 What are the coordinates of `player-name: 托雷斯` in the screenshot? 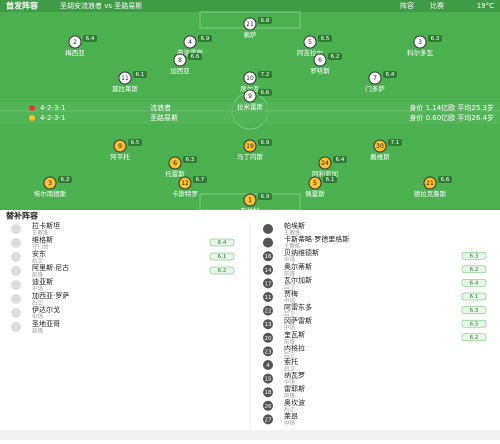 It's located at (175, 173).